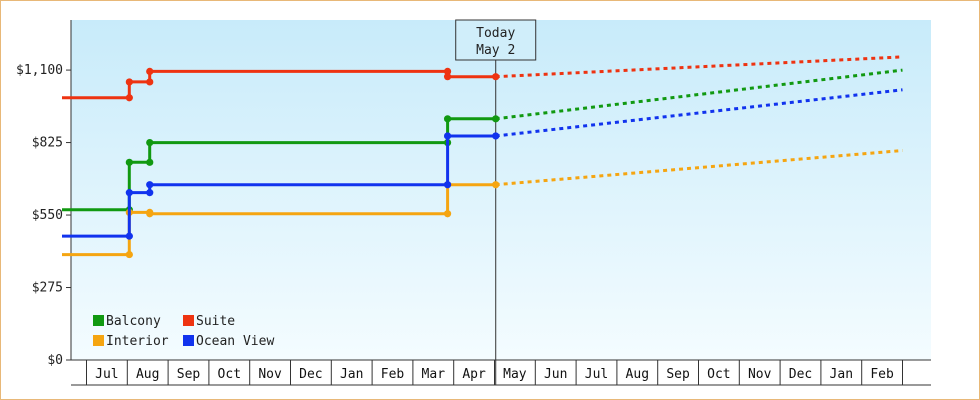 Image resolution: width=980 pixels, height=400 pixels. What do you see at coordinates (434, 374) in the screenshot?
I see `month-label: Mar` at bounding box center [434, 374].